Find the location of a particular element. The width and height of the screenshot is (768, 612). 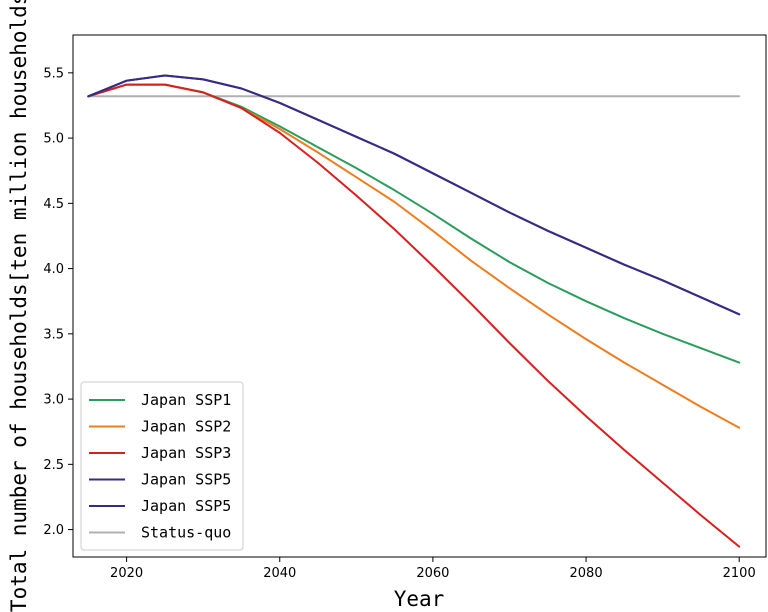

y-axis: 2.0 2.5 3.0 3.5 4.0 4.5 5.0 5.5 is located at coordinates (58, 302).